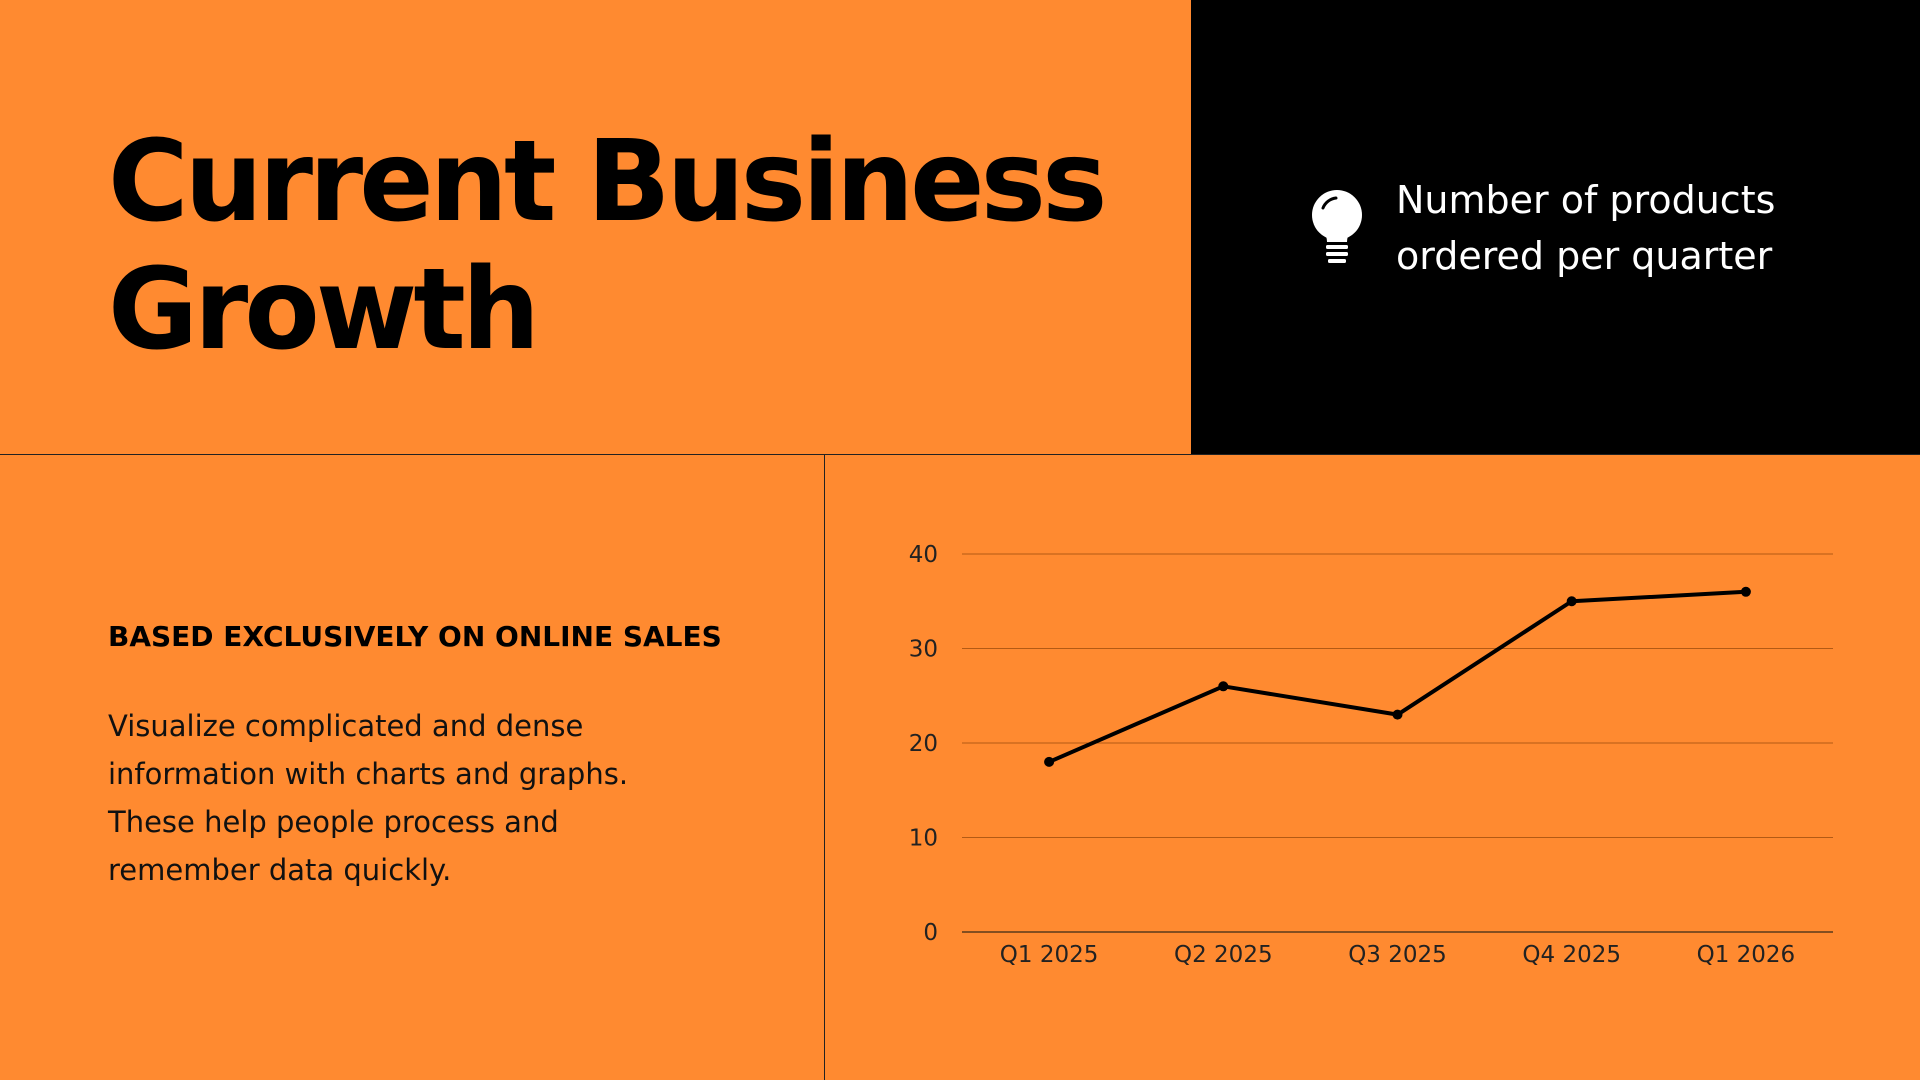 This screenshot has height=1080, width=1920. Describe the element at coordinates (930, 933) in the screenshot. I see `y-tick-label: 0` at that location.